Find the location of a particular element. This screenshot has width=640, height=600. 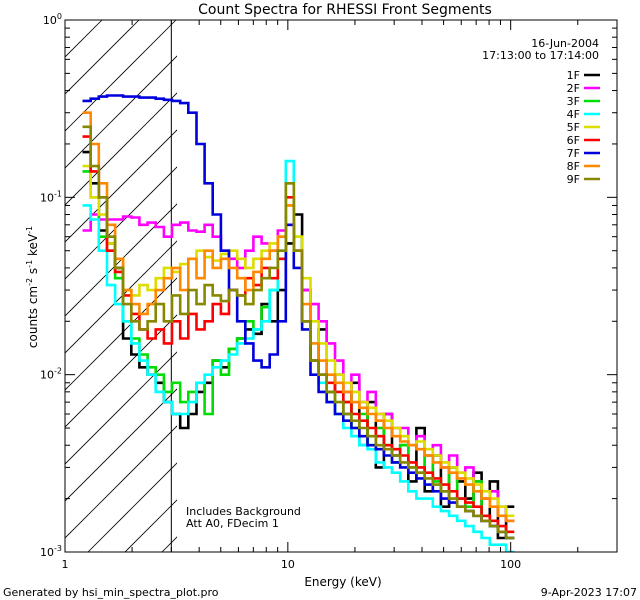

y-axis-label-sup1: -2 is located at coordinates (29, 282).